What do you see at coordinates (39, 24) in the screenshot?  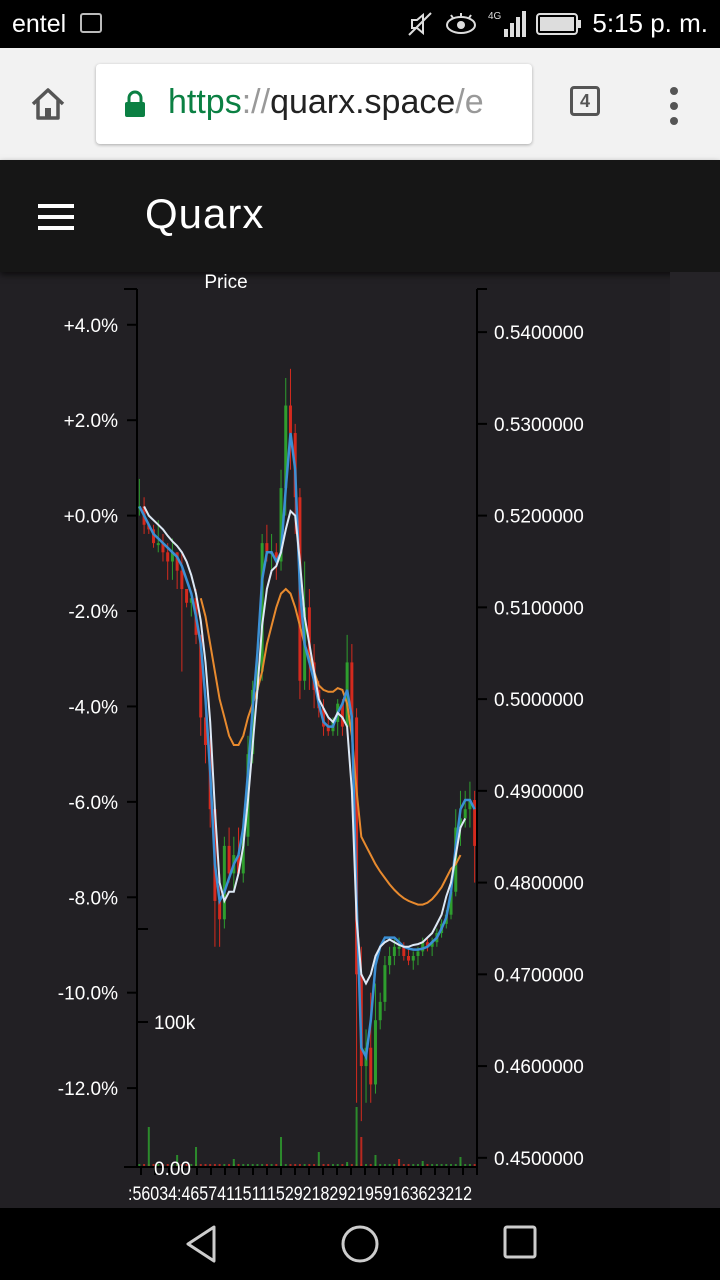 I see `carrier-name: entel` at bounding box center [39, 24].